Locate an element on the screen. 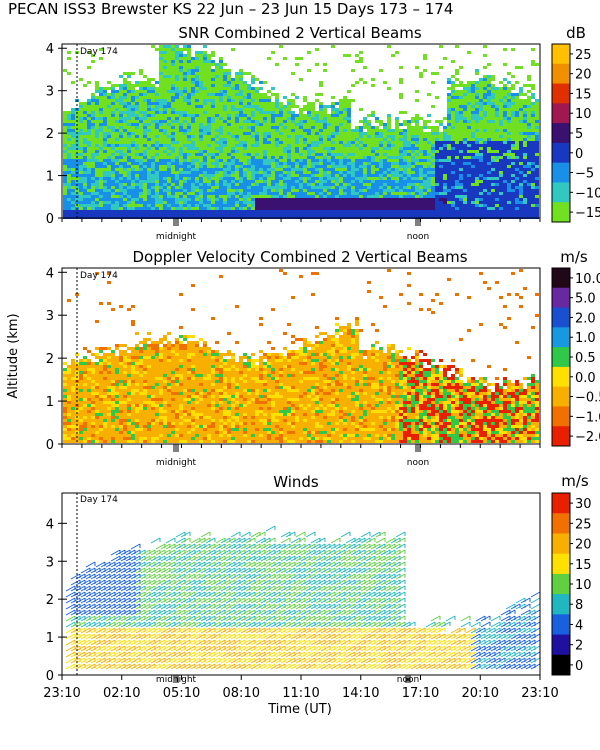 The width and height of the screenshot is (600, 750). time-axis-label: Time (UT) is located at coordinates (299, 709).